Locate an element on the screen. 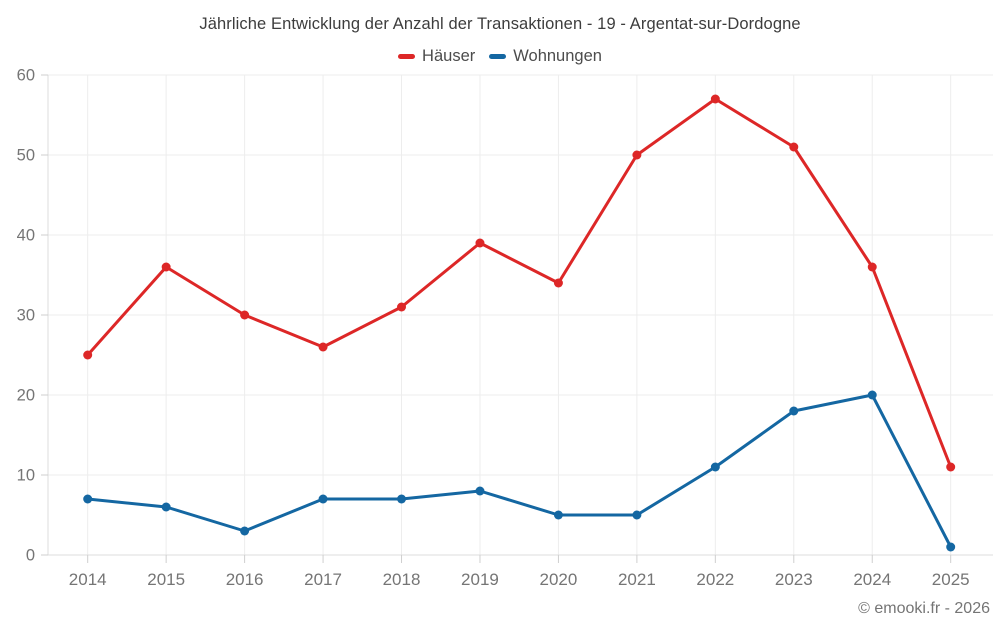  x-axis-label: 2017 is located at coordinates (323, 579).